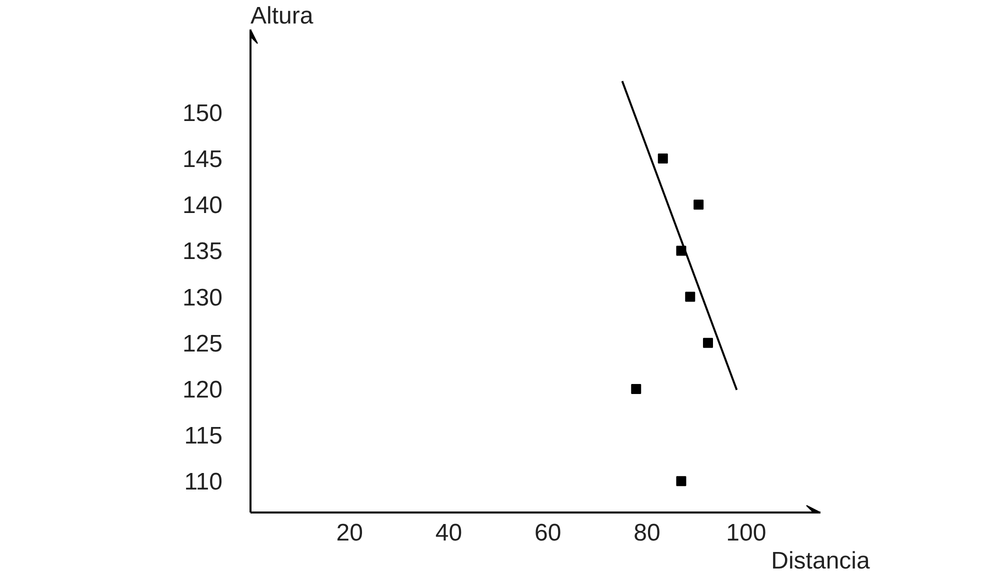  What do you see at coordinates (202, 344) in the screenshot?
I see `y-tick-label: 125` at bounding box center [202, 344].